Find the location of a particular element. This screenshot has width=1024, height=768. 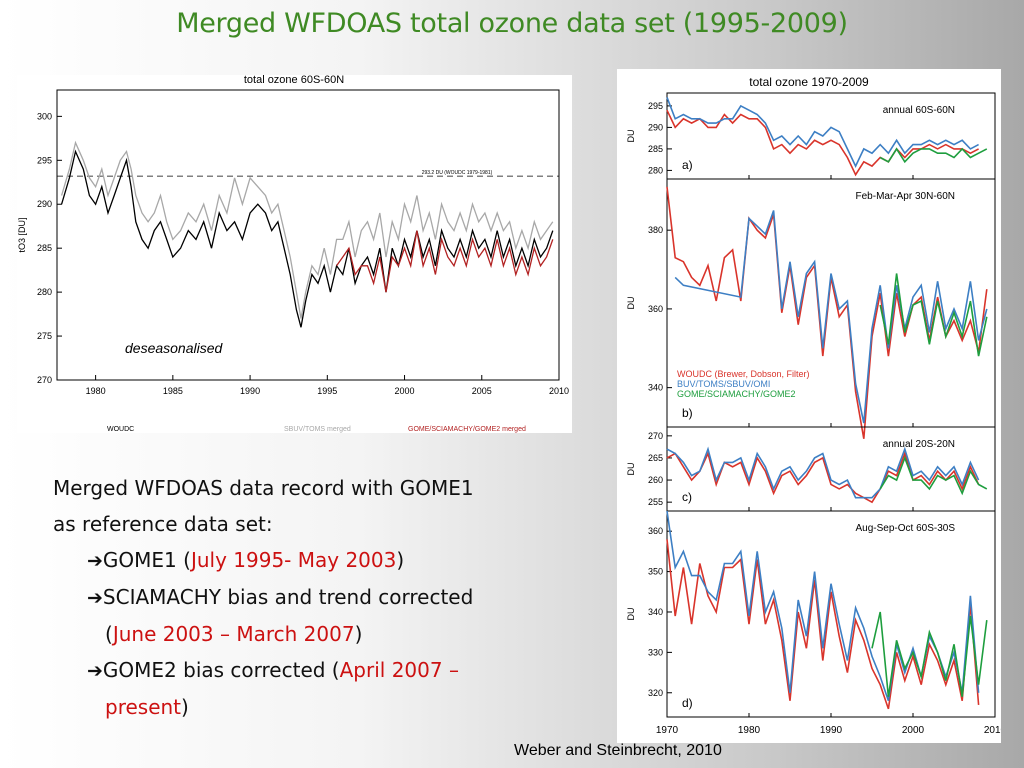

legend-gome: GOME/SCIAMACHY/GOME2 merged is located at coordinates (467, 429).